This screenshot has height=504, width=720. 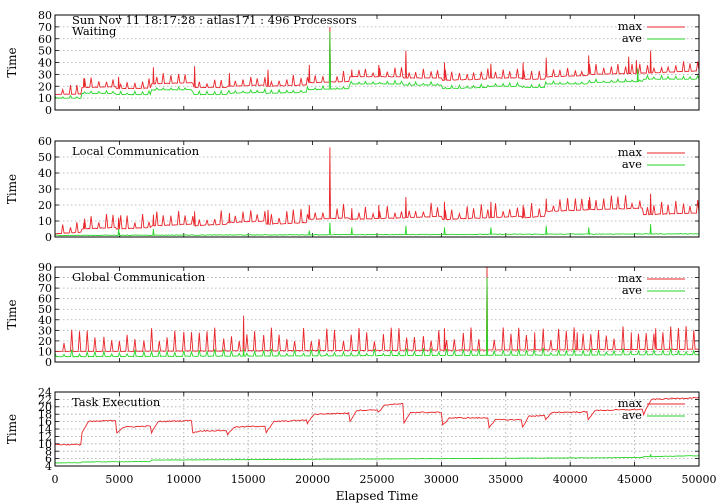 I want to click on y-tick-label: 16, so click(x=45, y=422).